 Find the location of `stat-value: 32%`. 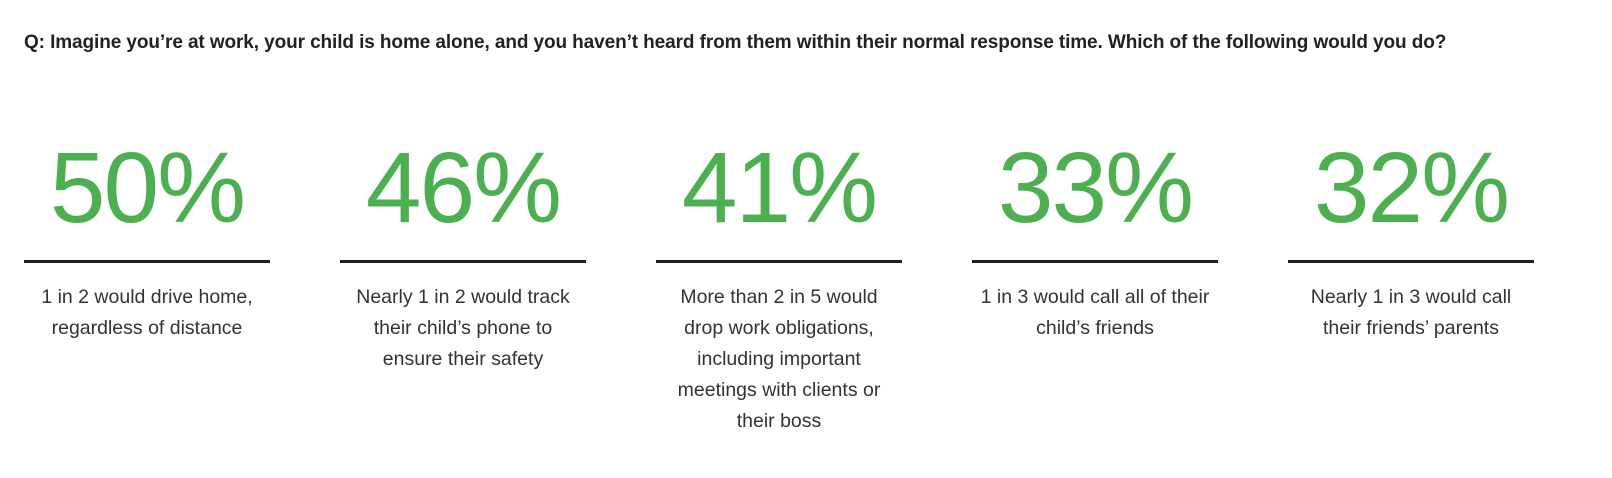

stat-value: 32% is located at coordinates (1411, 188).